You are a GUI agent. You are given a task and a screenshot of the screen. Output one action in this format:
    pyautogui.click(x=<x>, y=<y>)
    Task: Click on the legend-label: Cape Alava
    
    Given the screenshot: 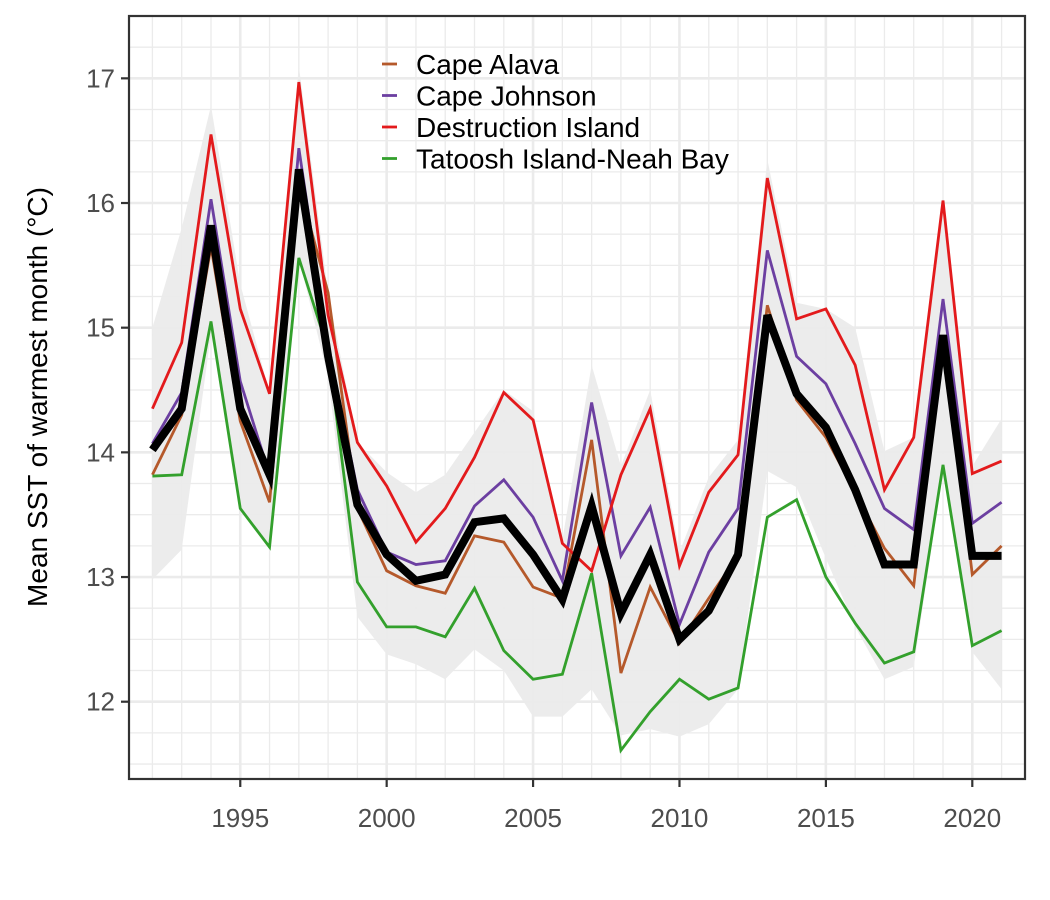 What is the action you would take?
    pyautogui.click(x=488, y=64)
    